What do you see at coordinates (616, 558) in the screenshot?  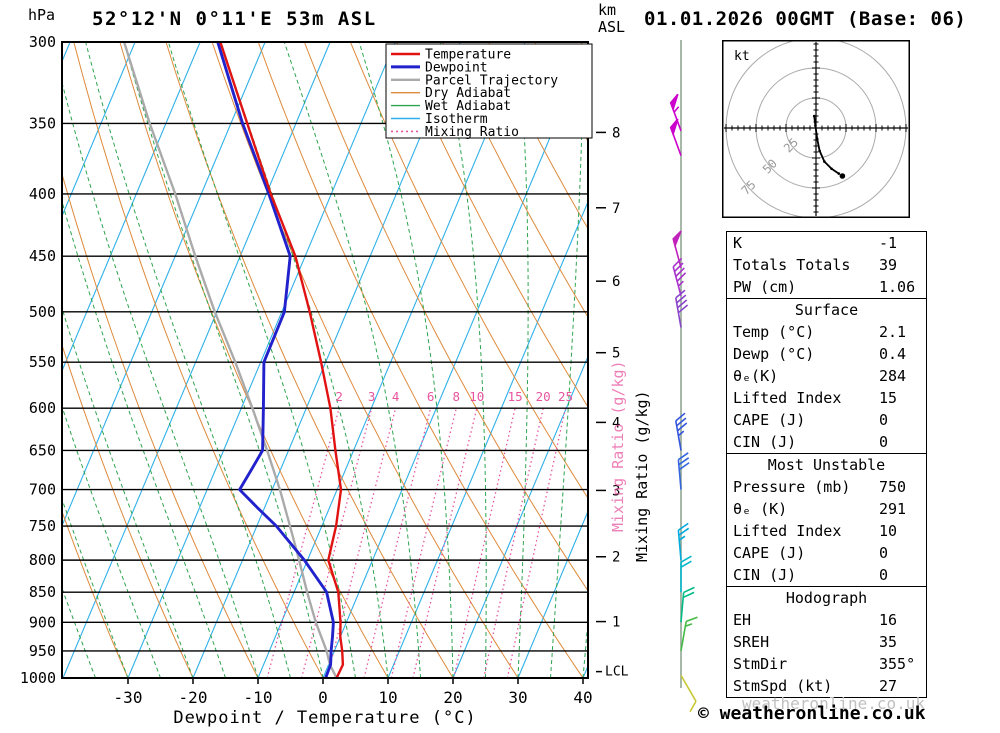 I see `km-tick-label: 2` at bounding box center [616, 558].